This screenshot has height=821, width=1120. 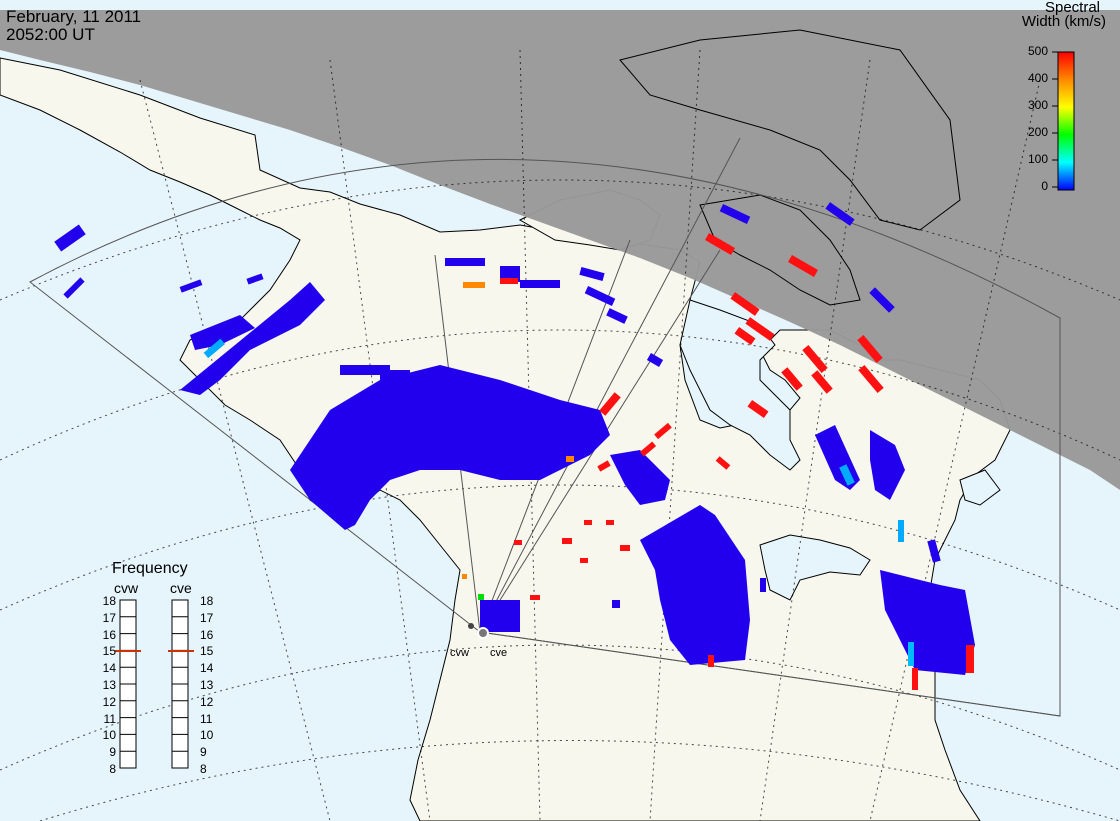 What do you see at coordinates (109, 735) in the screenshot?
I see `frequency-tick-left: 10` at bounding box center [109, 735].